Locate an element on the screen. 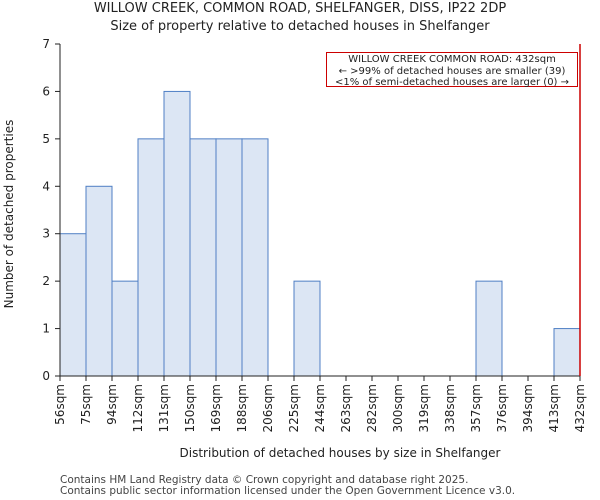 This screenshot has height=500, width=600. y-tick-label: 7 is located at coordinates (46, 44).